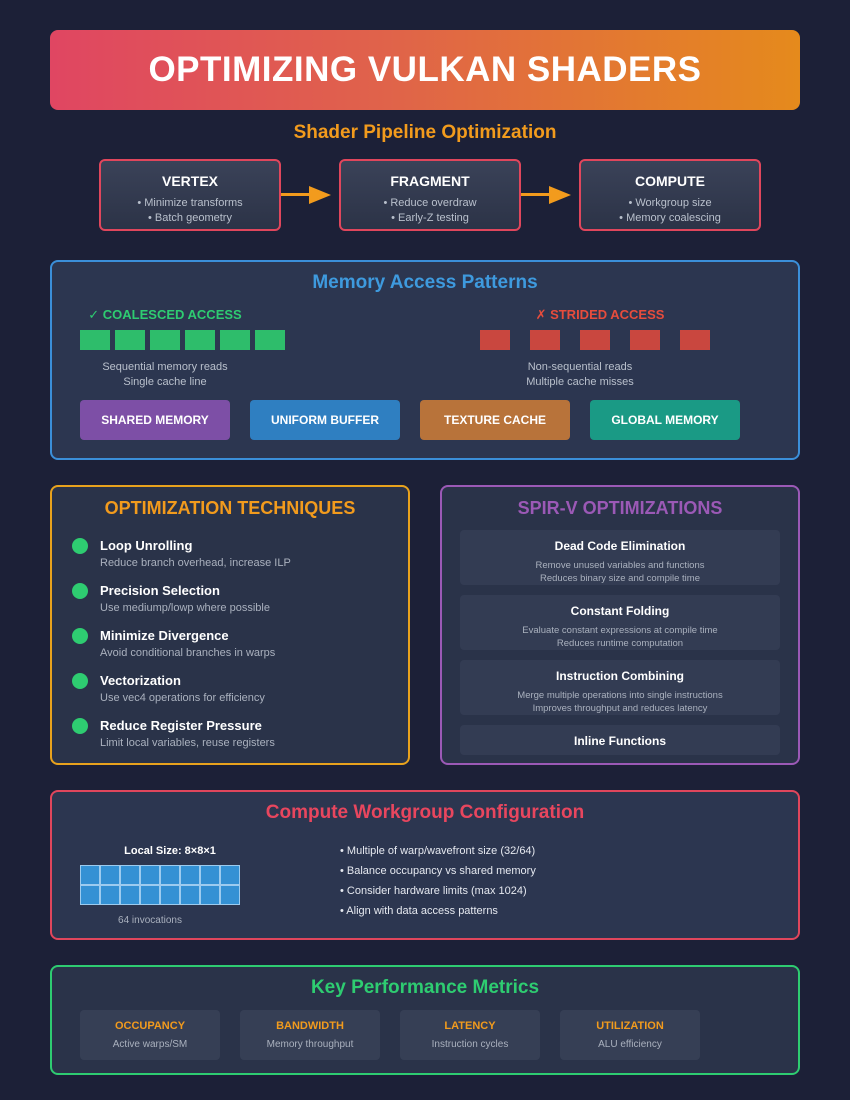 The height and width of the screenshot is (1100, 850). Describe the element at coordinates (425, 812) in the screenshot. I see `workgroup-title: Compute Workgroup Configuration` at that location.